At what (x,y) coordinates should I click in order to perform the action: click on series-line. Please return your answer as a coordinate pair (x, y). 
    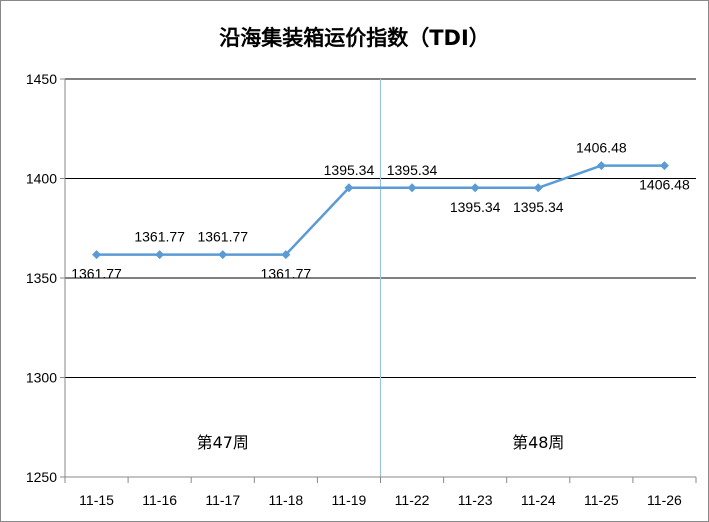
    Looking at the image, I should click on (380, 210).